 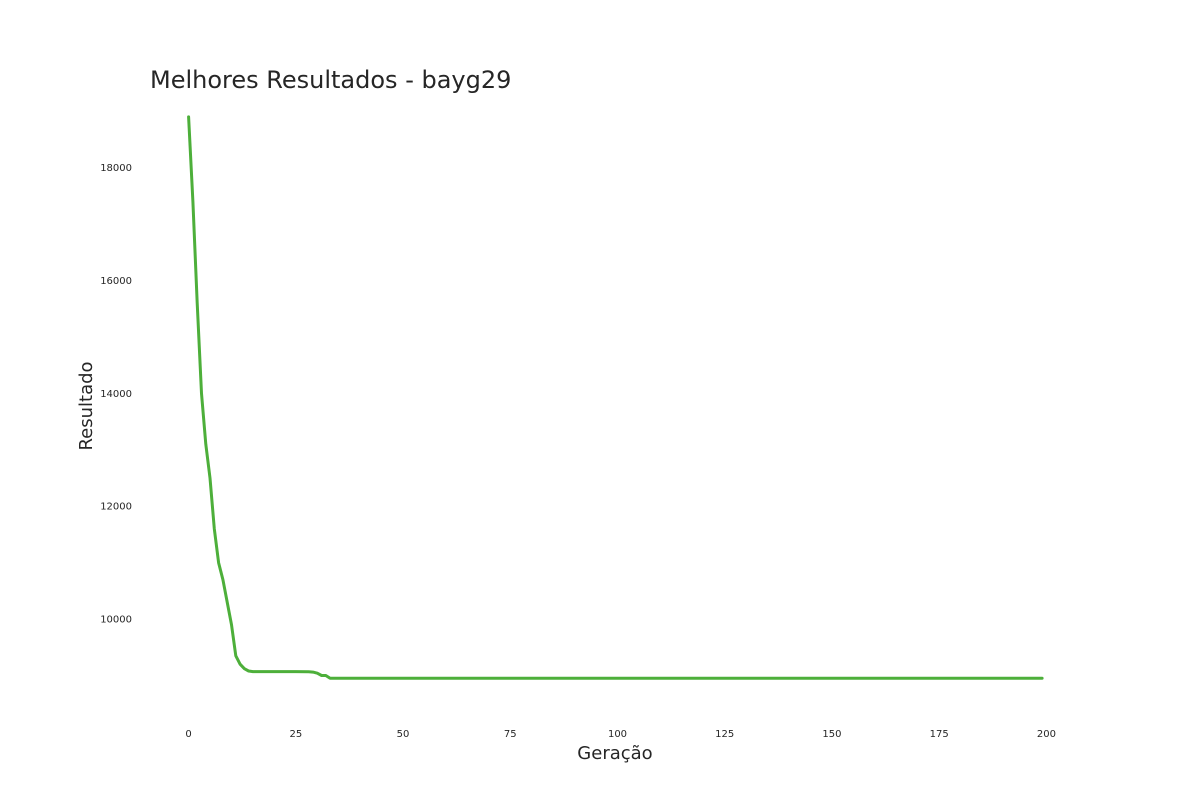 I want to click on y-tick-label: 16000, so click(x=116, y=281).